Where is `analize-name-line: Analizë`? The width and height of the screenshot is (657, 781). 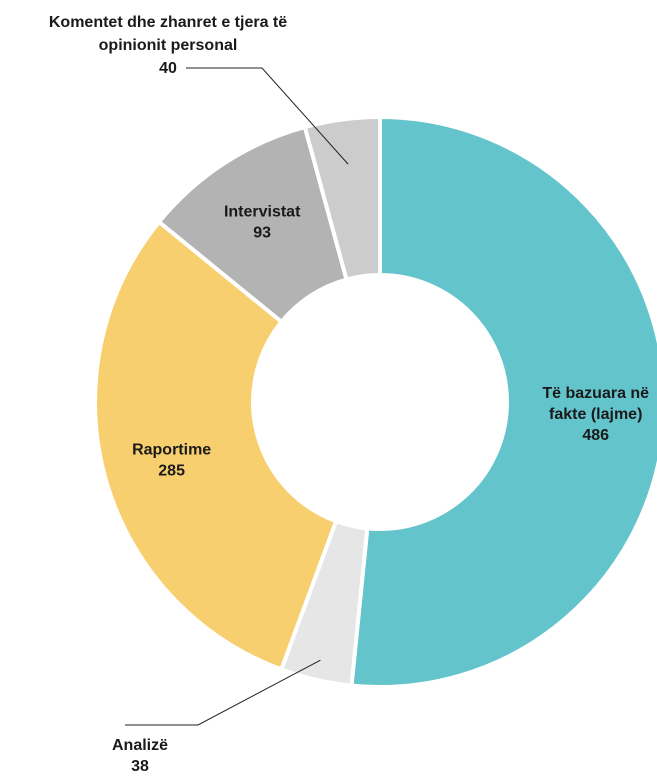 analize-name-line: Analizë is located at coordinates (140, 745).